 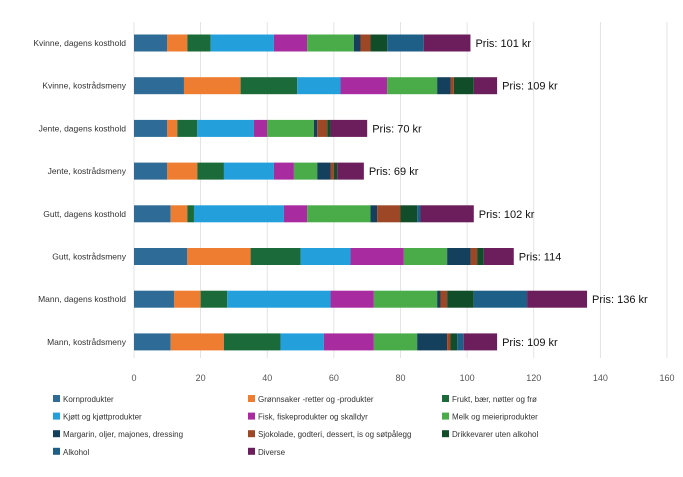 What do you see at coordinates (84, 214) in the screenshot?
I see `category-label: Gutt, dagens kosthold` at bounding box center [84, 214].